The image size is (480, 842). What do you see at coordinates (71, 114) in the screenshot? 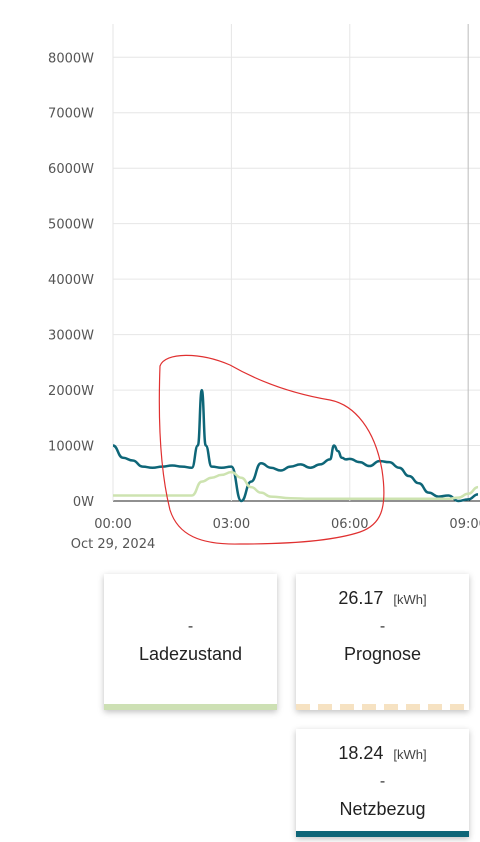
I see `y-tick-label: 7000W` at bounding box center [71, 114].